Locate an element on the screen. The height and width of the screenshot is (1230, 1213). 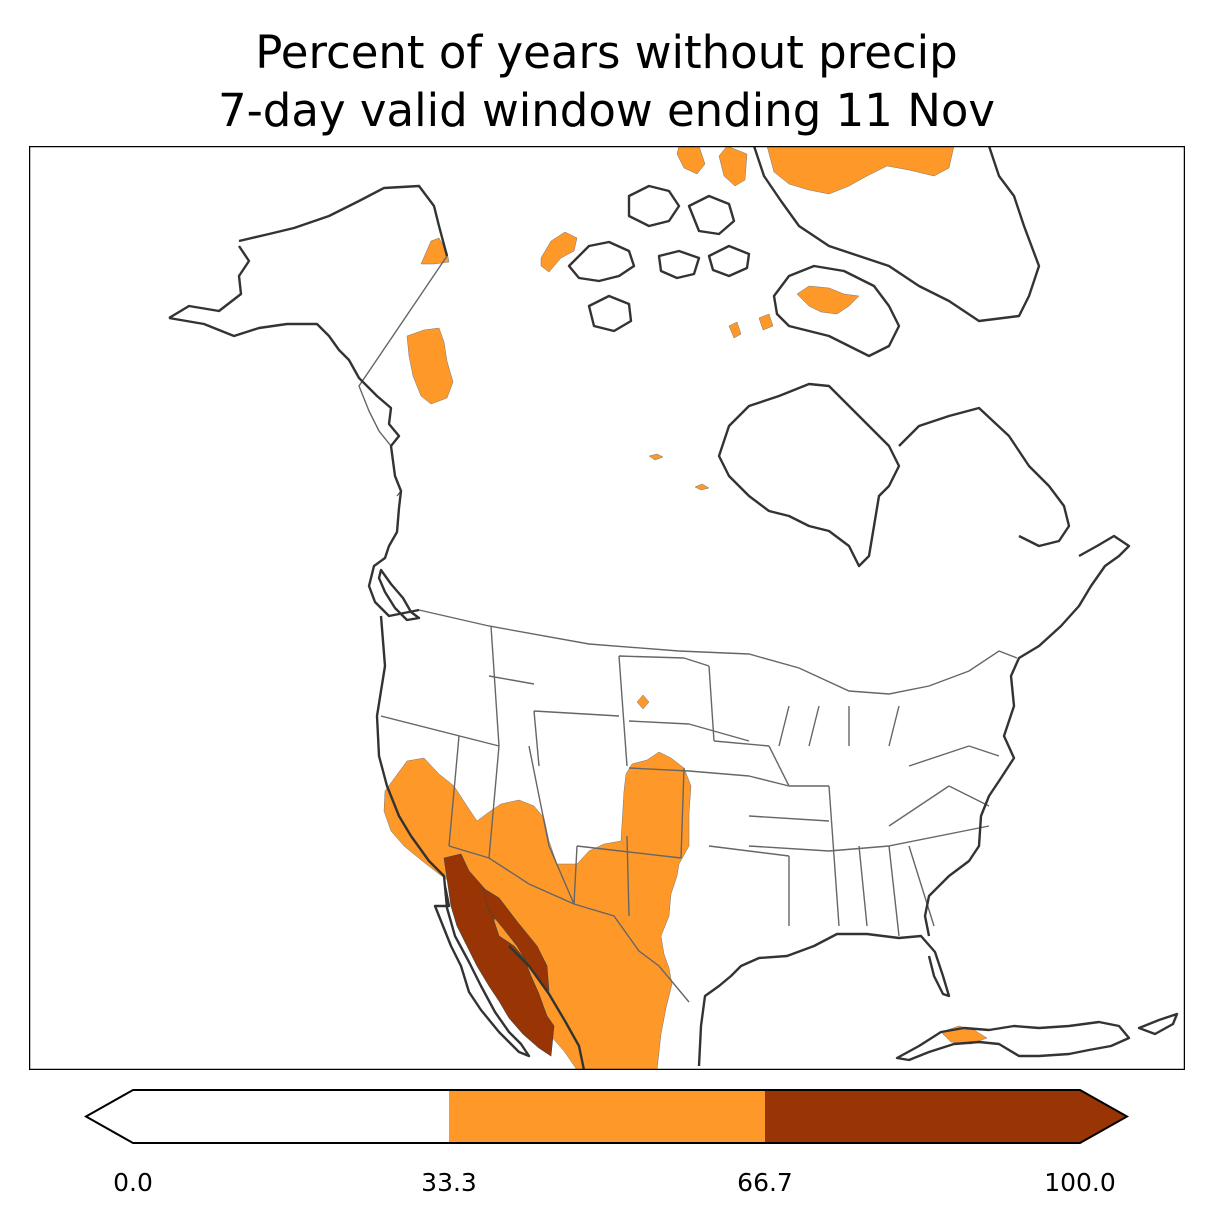
colorbar-tick-0: 0.0 is located at coordinates (133, 1182).